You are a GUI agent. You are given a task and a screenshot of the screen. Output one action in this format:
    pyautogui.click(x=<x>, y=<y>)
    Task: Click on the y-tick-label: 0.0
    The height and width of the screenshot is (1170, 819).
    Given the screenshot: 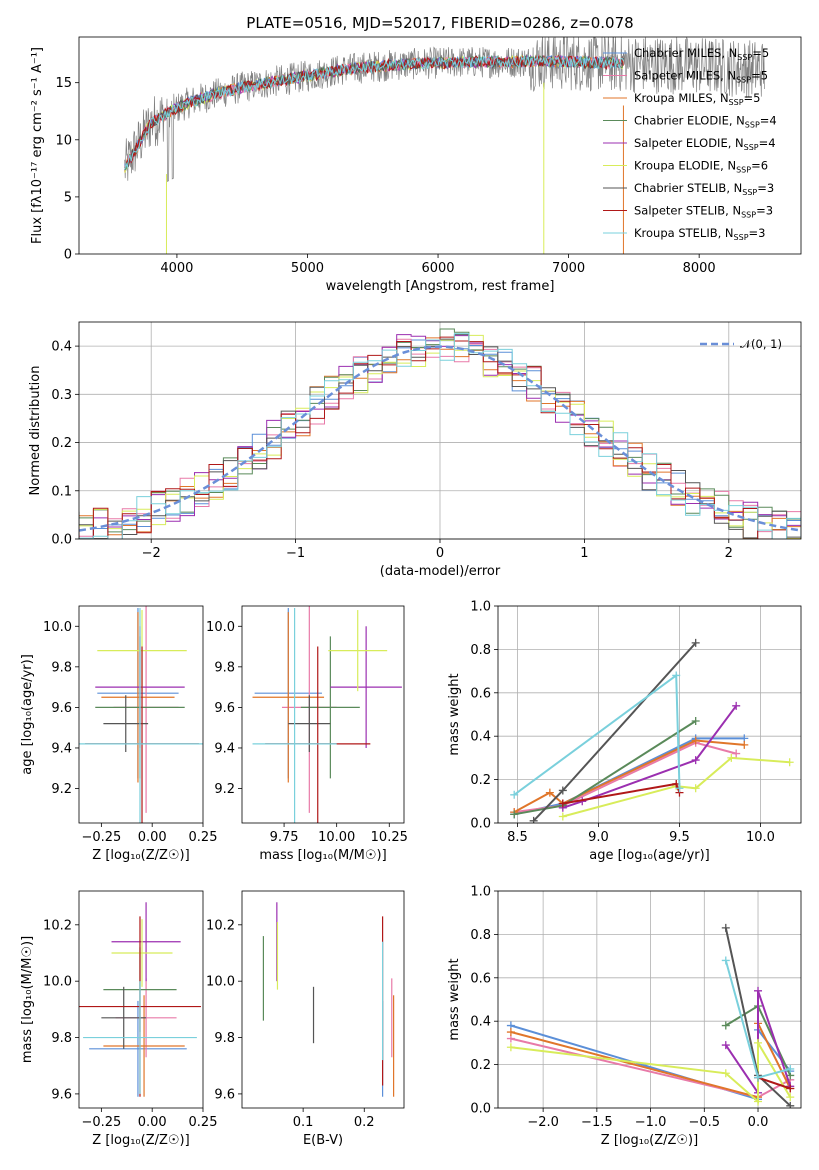 What is the action you would take?
    pyautogui.click(x=480, y=1109)
    